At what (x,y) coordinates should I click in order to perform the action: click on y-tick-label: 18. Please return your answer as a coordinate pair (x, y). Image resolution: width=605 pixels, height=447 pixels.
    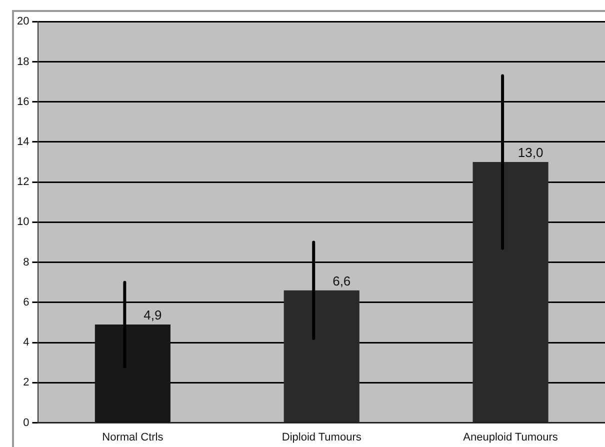
    Looking at the image, I should click on (23, 62).